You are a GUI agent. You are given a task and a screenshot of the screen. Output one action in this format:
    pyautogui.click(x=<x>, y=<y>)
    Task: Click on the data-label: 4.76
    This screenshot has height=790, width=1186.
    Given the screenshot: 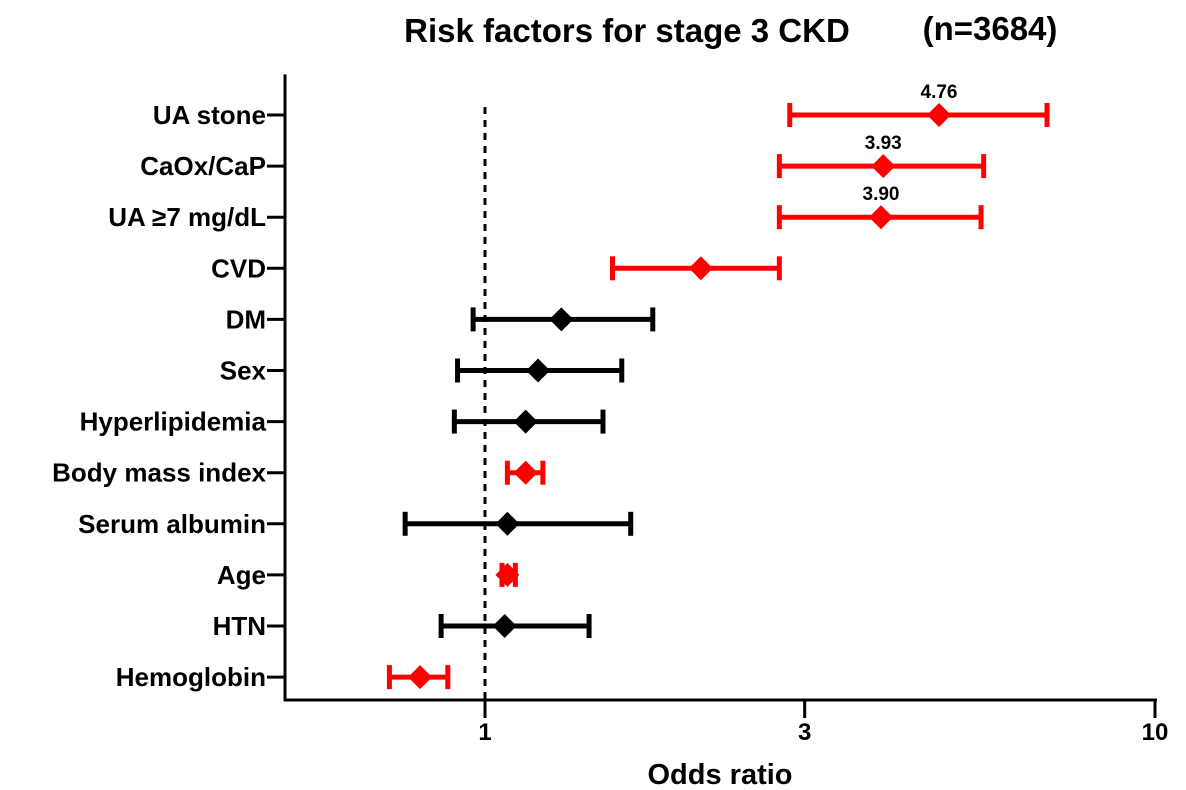 What is the action you would take?
    pyautogui.click(x=939, y=92)
    